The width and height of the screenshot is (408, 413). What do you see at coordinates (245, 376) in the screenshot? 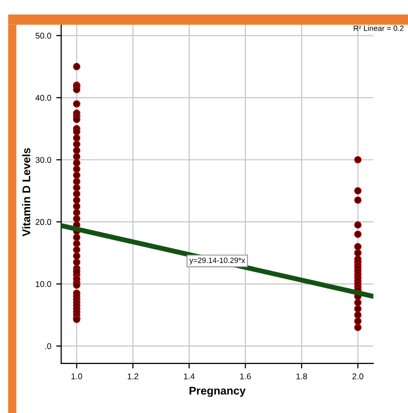
I see `x-tick-label: 1.6` at bounding box center [245, 376].